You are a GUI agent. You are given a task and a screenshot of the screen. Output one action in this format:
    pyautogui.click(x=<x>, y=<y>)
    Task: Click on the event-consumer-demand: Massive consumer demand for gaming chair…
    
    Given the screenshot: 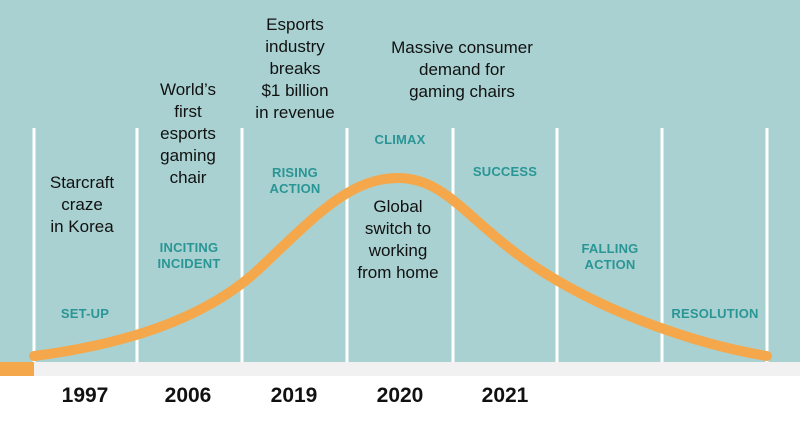 What is the action you would take?
    pyautogui.click(x=462, y=69)
    